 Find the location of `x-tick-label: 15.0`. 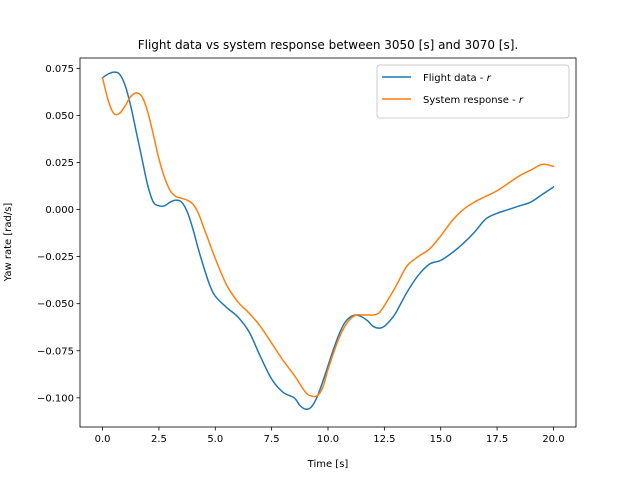

x-tick-label: 15.0 is located at coordinates (441, 439).